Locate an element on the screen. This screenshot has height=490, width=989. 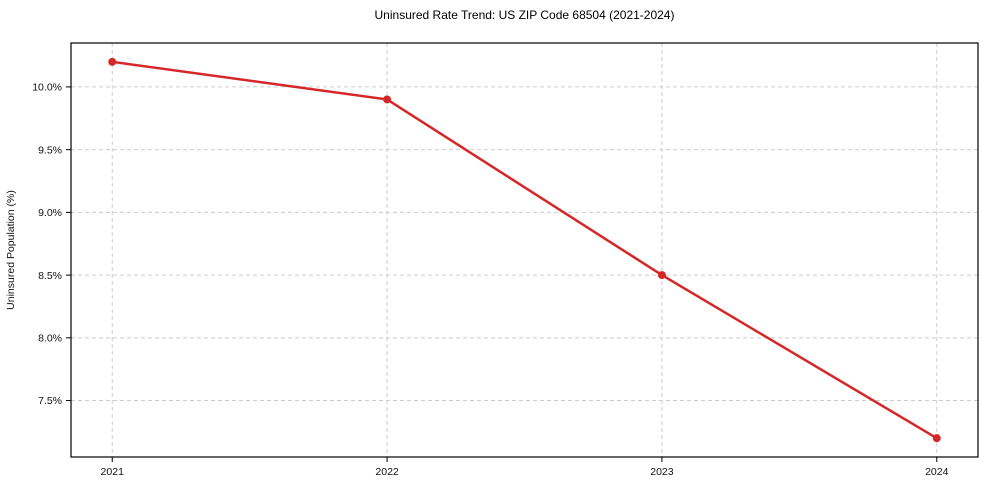
x-tick-label: 2021 is located at coordinates (113, 472).